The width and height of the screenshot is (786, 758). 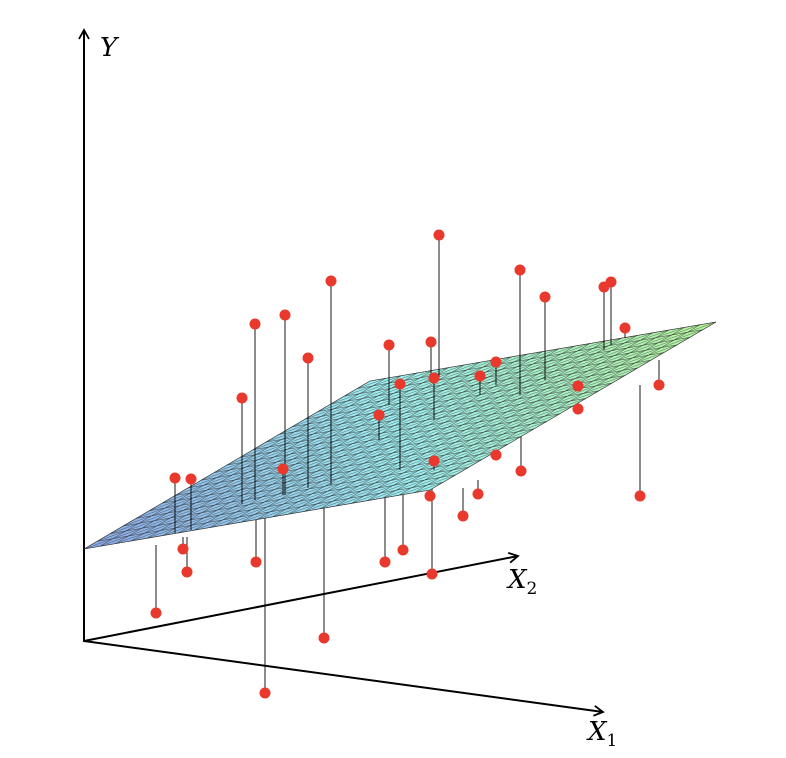 What do you see at coordinates (301, 596) in the screenshot?
I see `x2-axis` at bounding box center [301, 596].